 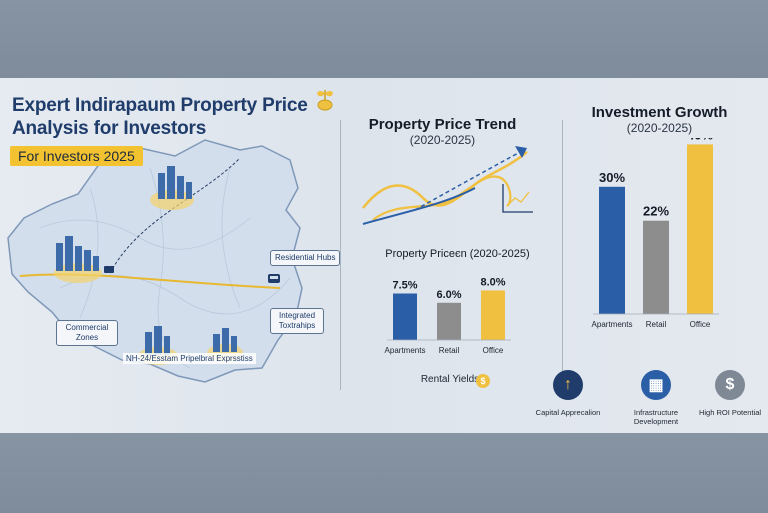 What do you see at coordinates (492, 282) in the screenshot?
I see `value-label-office: 8.0%` at bounding box center [492, 282].